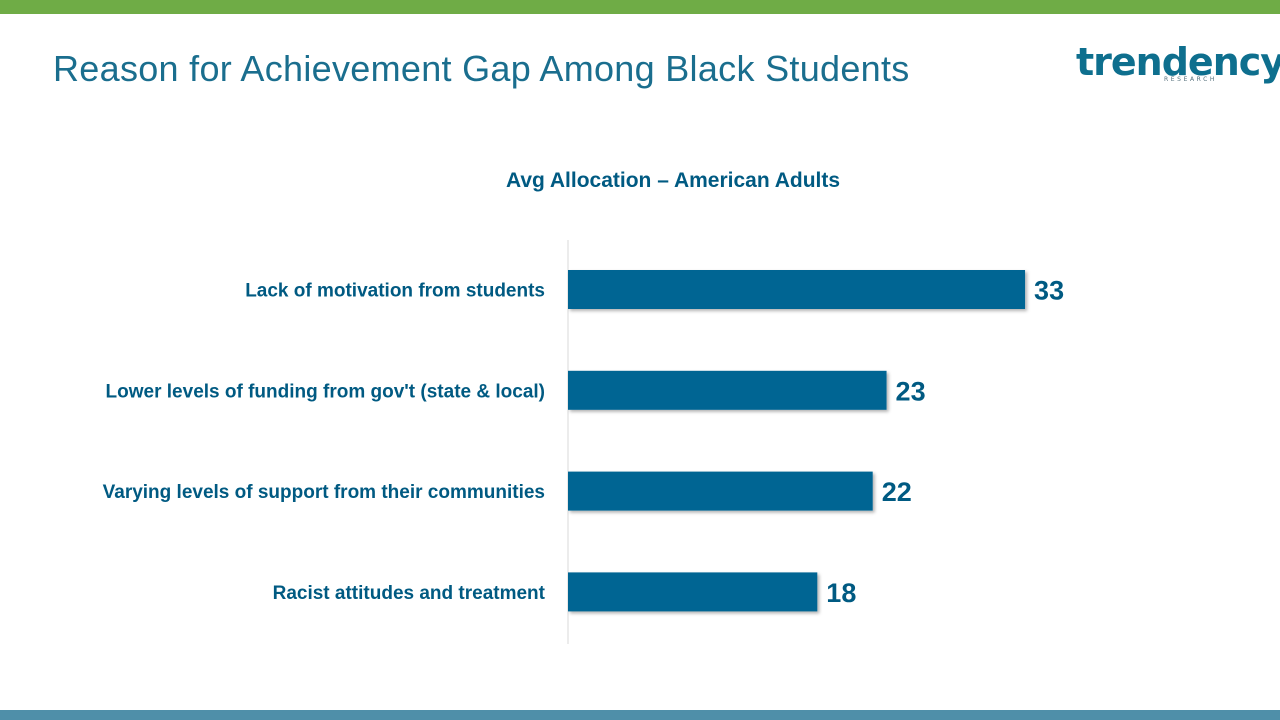  I want to click on logo-wordmark: trendency, so click(1178, 62).